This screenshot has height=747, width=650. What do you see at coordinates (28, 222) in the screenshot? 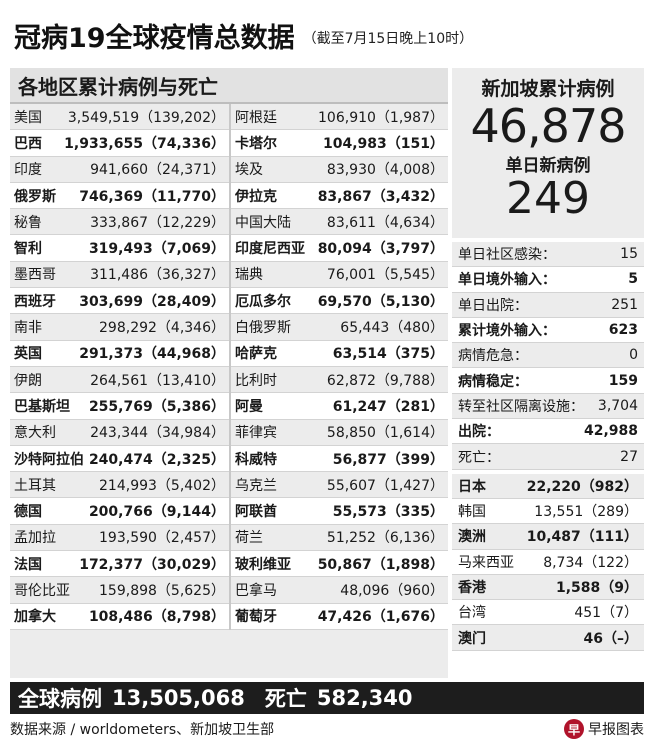
I see `row-label: 秘鲁` at bounding box center [28, 222].